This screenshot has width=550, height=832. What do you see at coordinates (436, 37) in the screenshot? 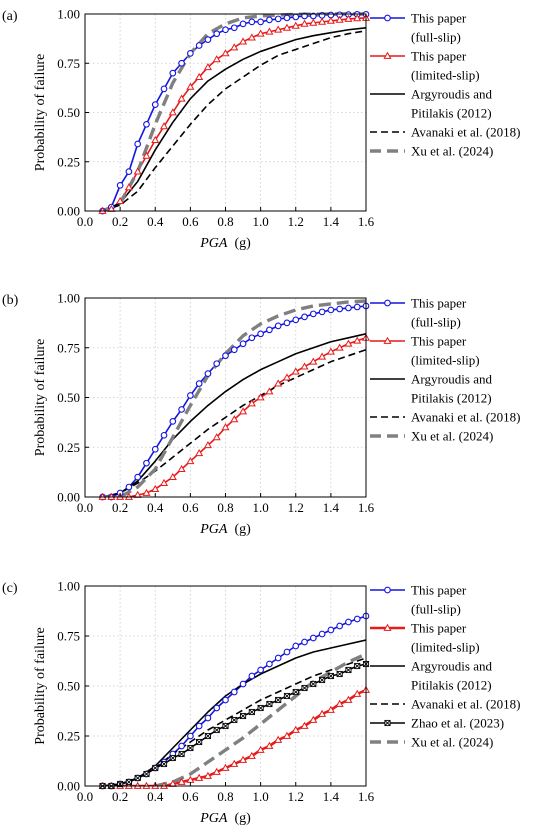
I see `legend-label: (full-slip)` at bounding box center [436, 37].